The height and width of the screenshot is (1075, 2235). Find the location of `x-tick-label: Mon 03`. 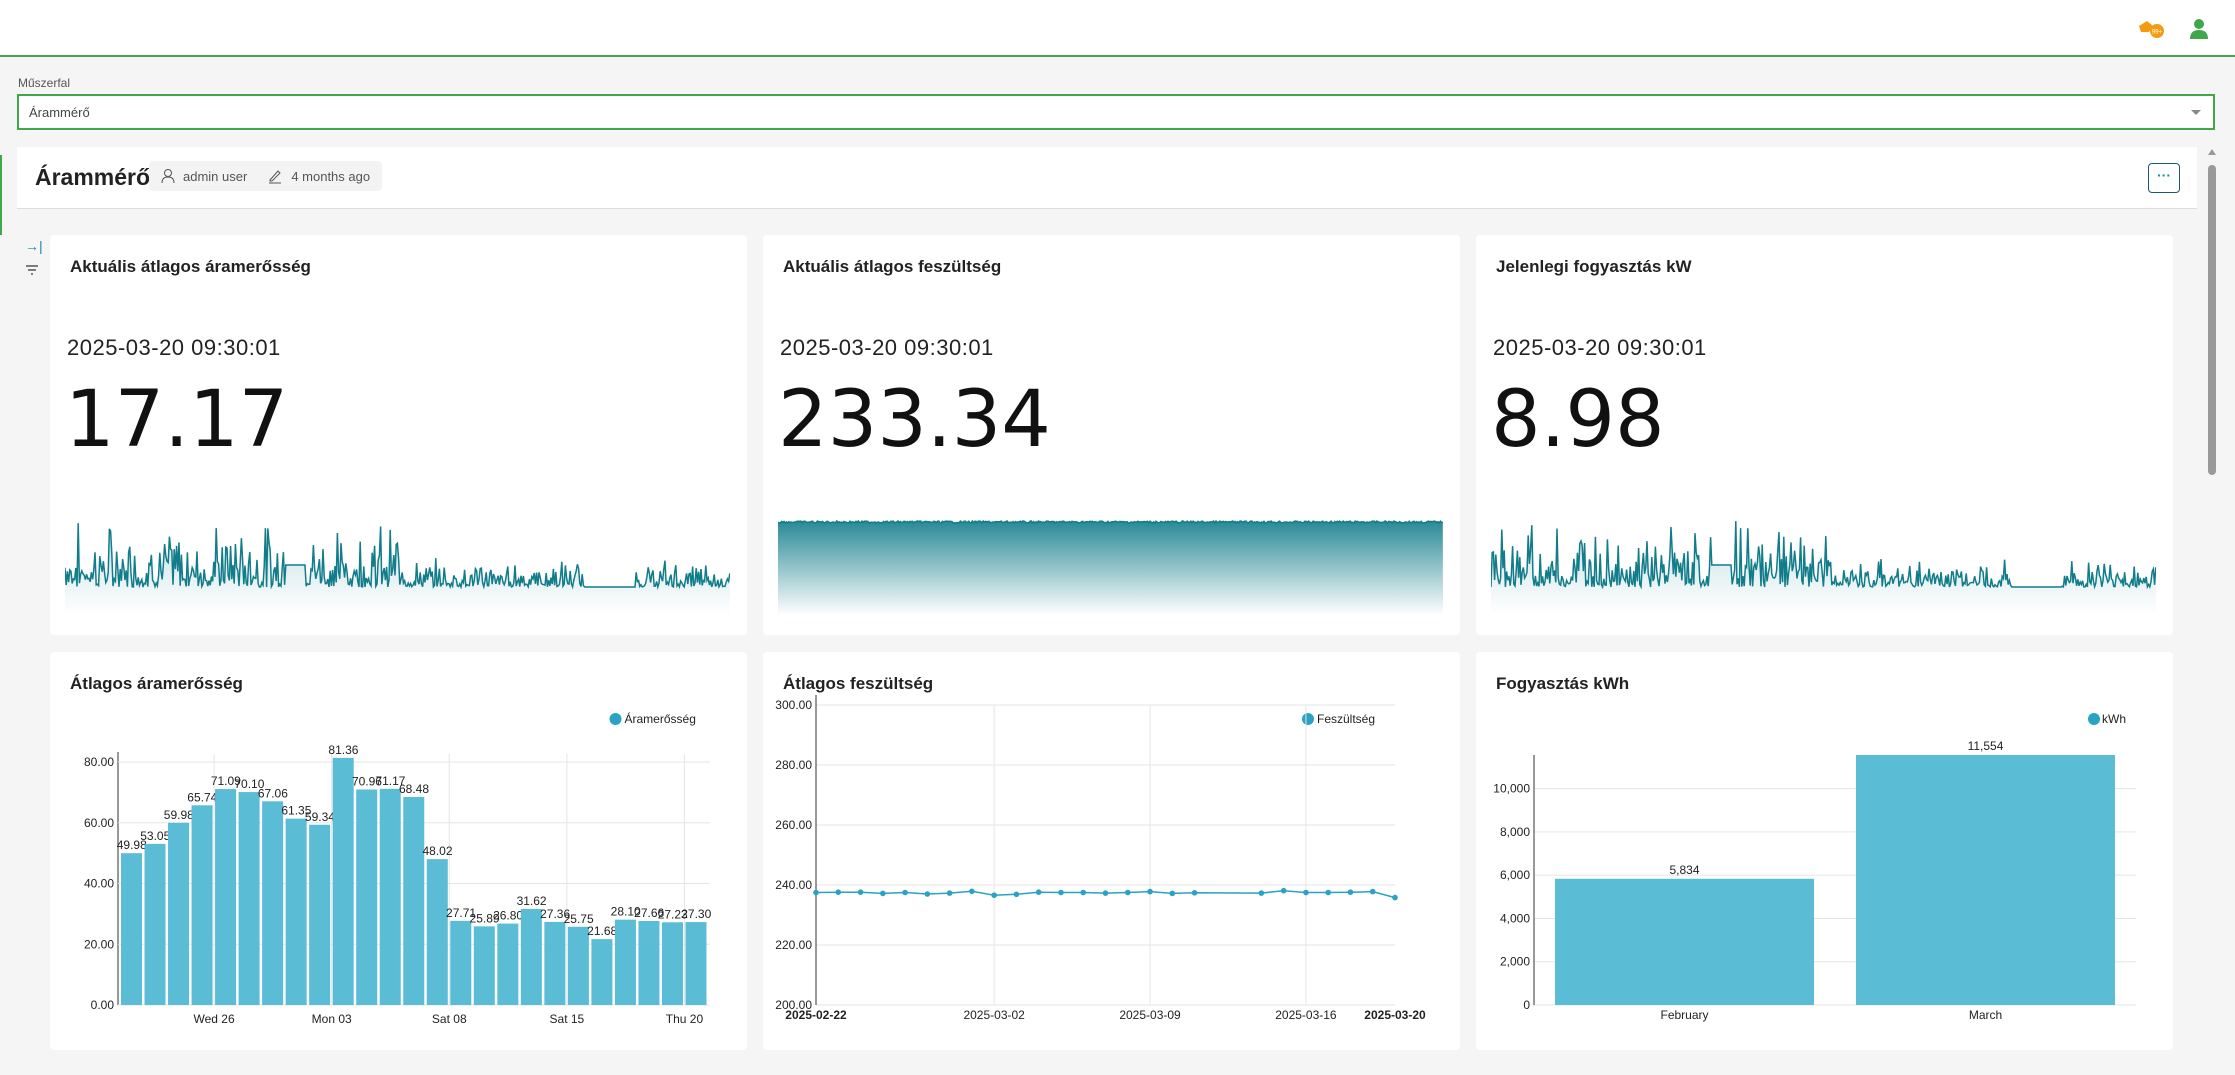

x-tick-label: Mon 03 is located at coordinates (332, 1019).